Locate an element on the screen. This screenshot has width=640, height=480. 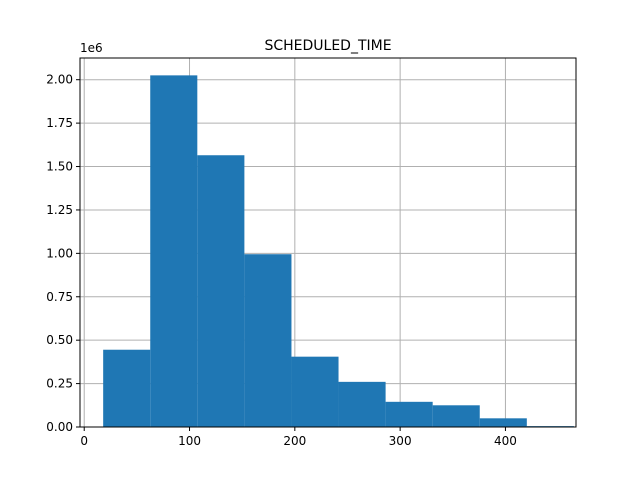
x-tick-label-0: 0 is located at coordinates (84, 441).